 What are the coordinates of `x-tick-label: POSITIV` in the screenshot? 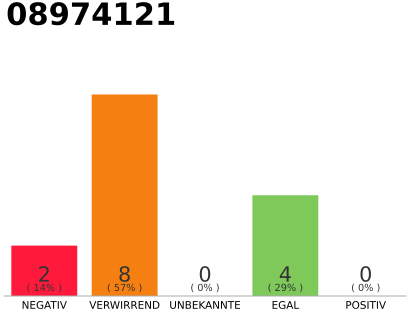 It's located at (366, 305).